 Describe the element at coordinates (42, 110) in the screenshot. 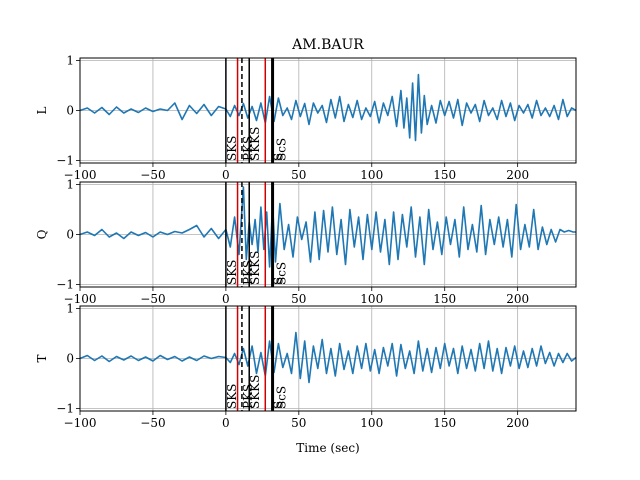

I see `y-axis-label-l: L` at that location.